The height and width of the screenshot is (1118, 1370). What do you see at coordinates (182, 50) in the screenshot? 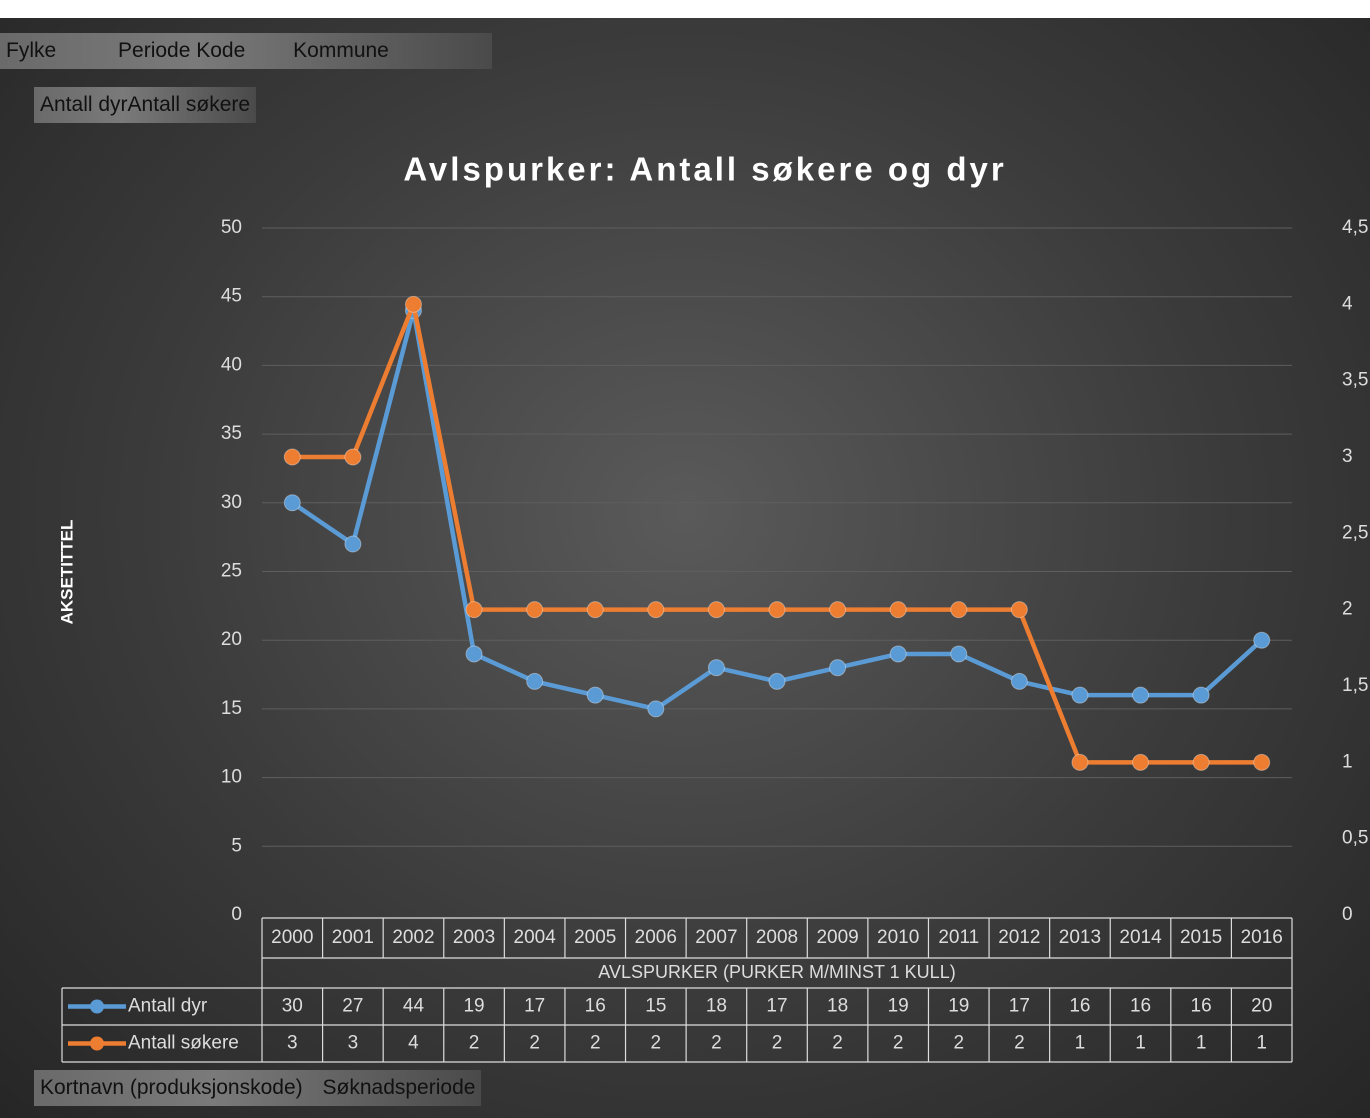
I see `field-button: Periode Kode` at bounding box center [182, 50].